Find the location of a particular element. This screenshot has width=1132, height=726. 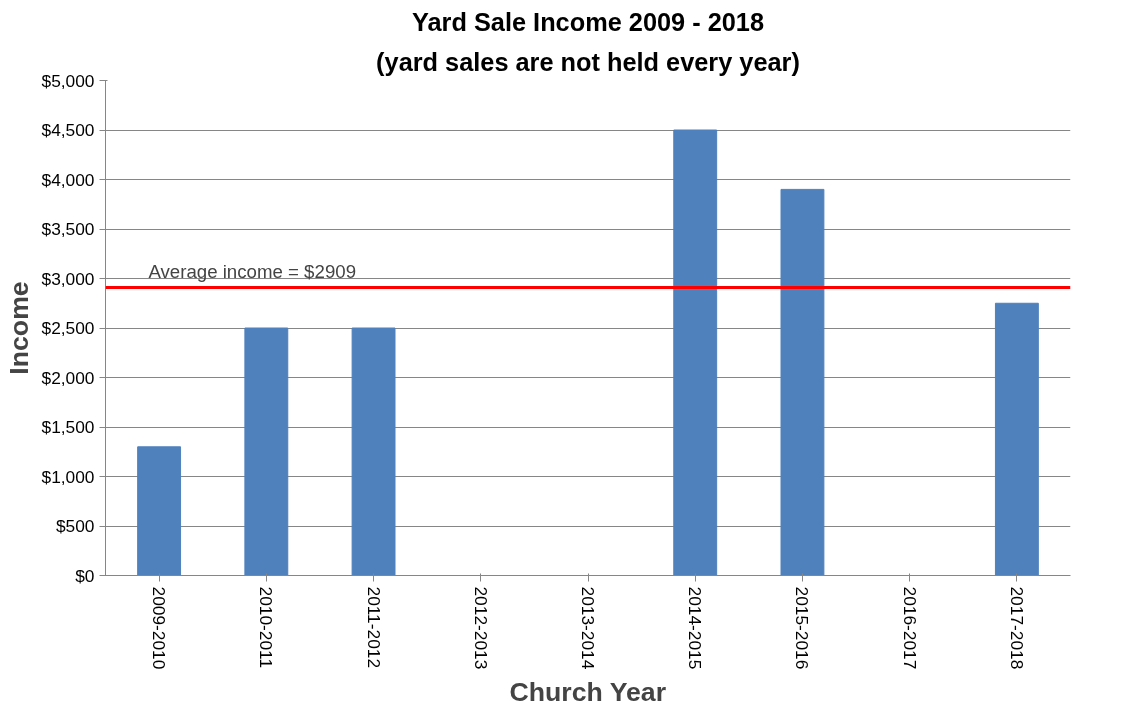

x-tick-label: 2015-2016 is located at coordinates (802, 628).